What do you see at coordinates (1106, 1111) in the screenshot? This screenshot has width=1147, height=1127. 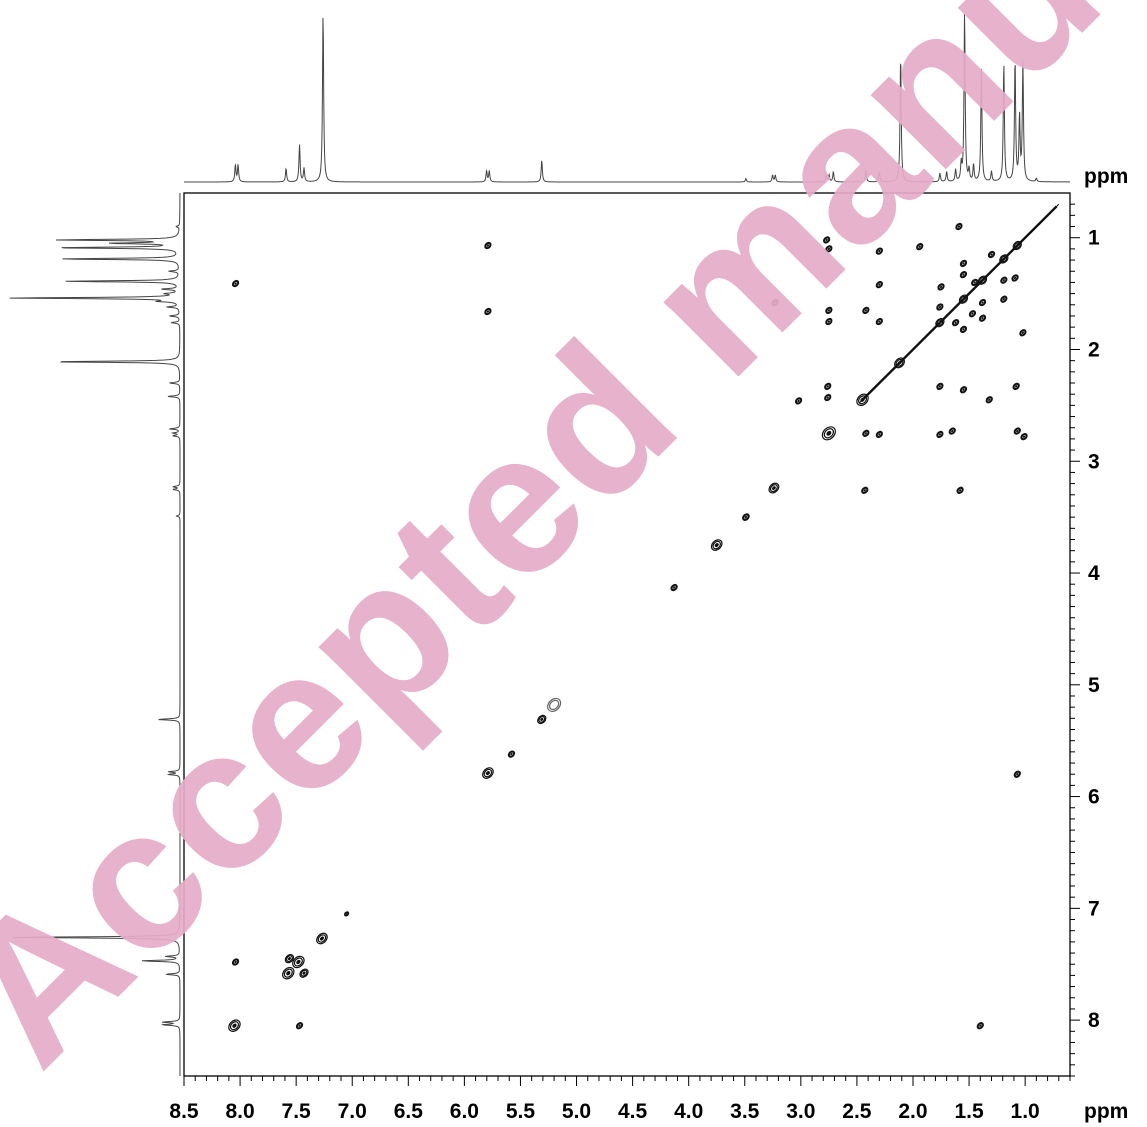 I see `x-unit-label: ppm` at bounding box center [1106, 1111].